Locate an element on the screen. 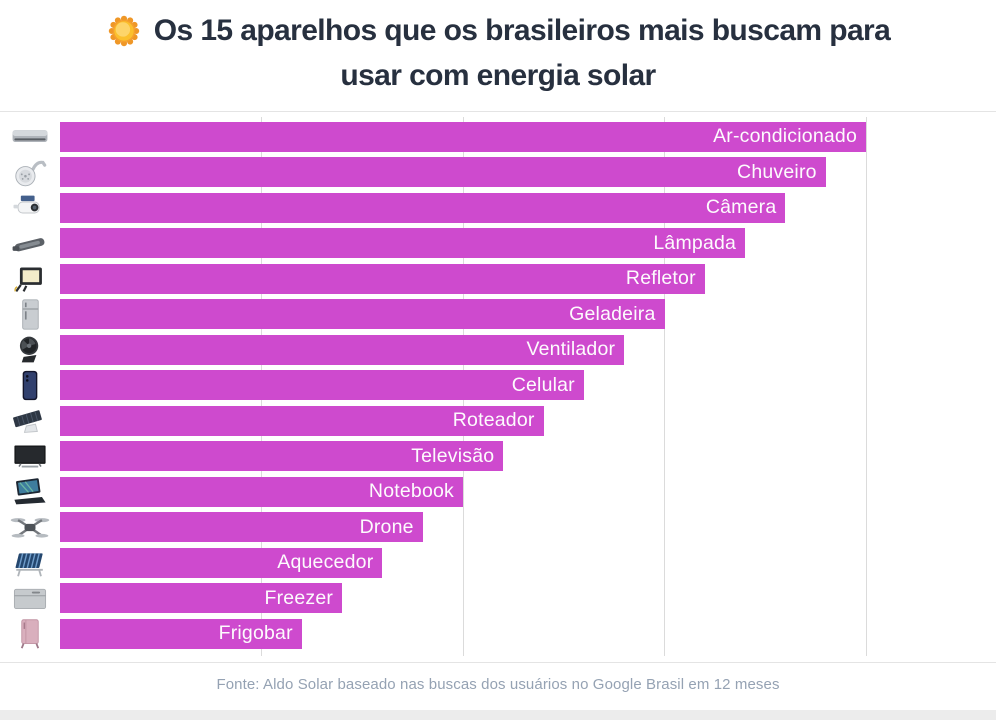 The height and width of the screenshot is (720, 996). title-line2: usar com energia solar is located at coordinates (498, 75).